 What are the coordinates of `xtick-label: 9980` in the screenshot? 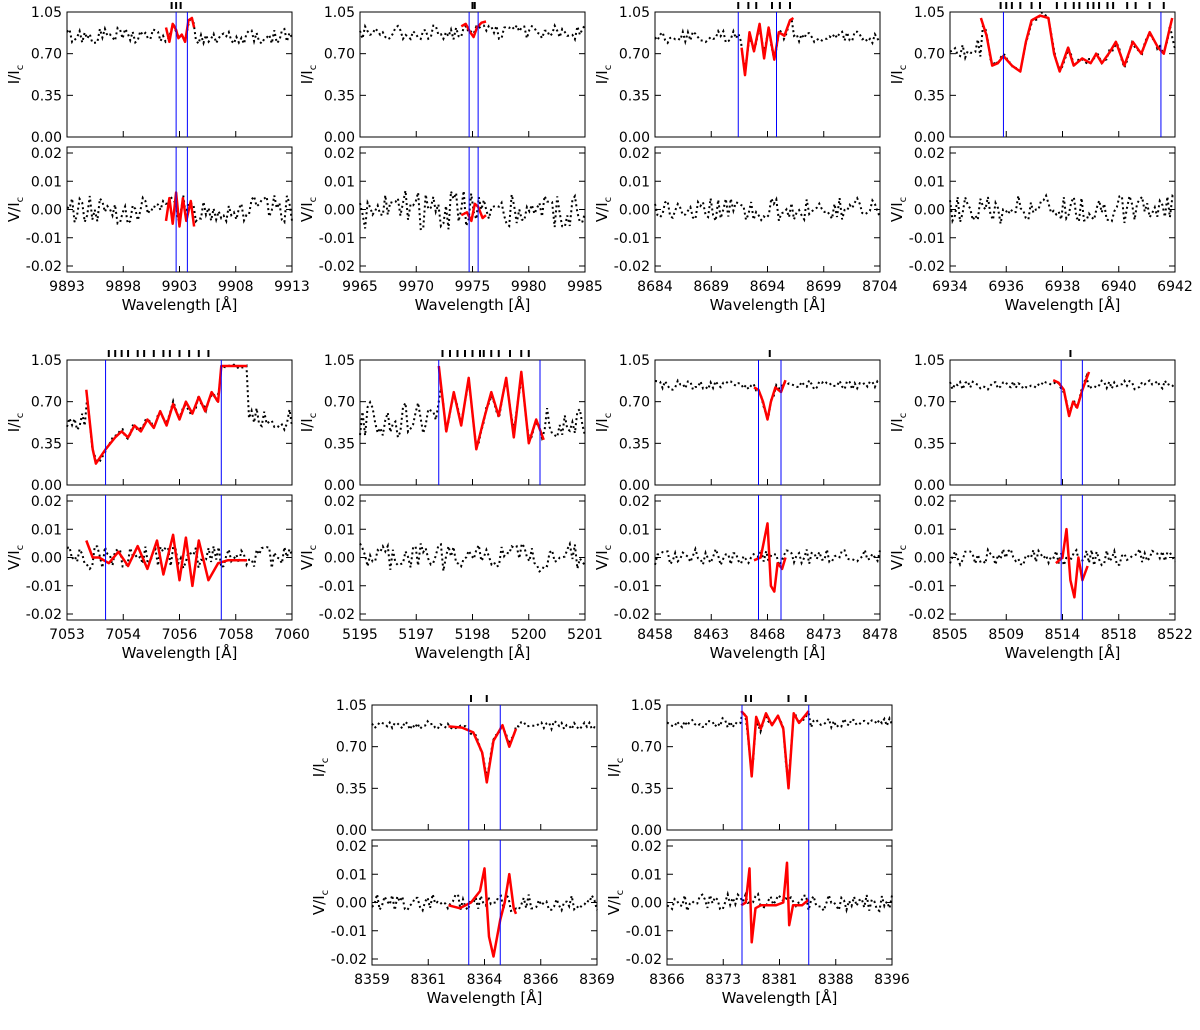 It's located at (529, 287).